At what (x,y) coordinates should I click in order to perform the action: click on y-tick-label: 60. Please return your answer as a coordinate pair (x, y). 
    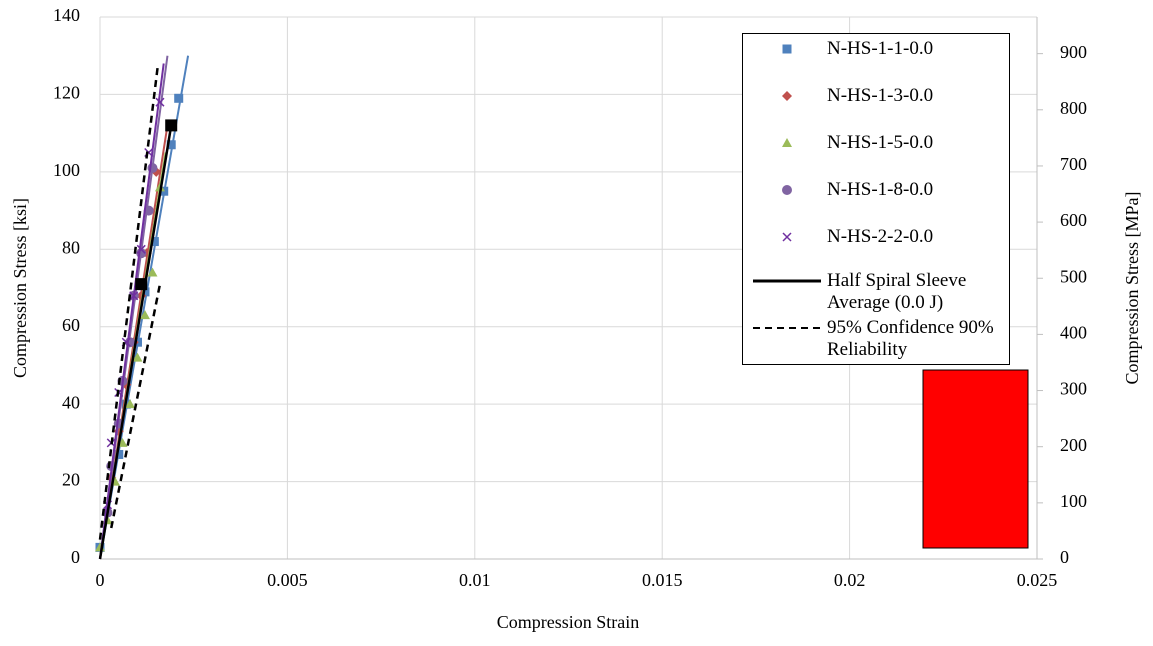
    Looking at the image, I should click on (71, 325).